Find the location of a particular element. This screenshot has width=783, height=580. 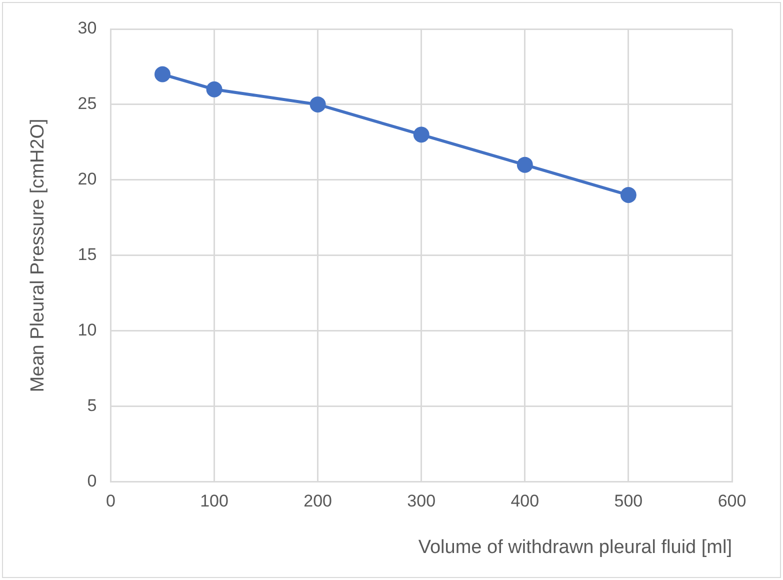

x-tick-label: 200 is located at coordinates (318, 501).